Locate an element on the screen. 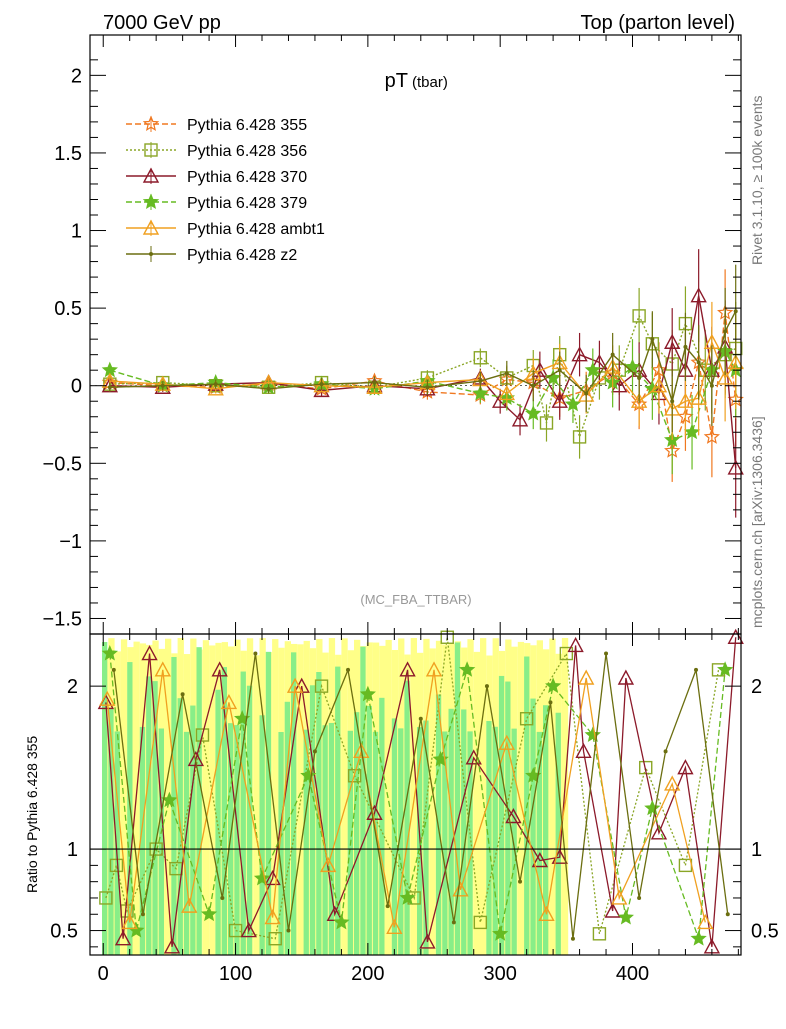 Image resolution: width=786 pixels, height=1029 pixels. x-tick-label: 0 is located at coordinates (103, 974).